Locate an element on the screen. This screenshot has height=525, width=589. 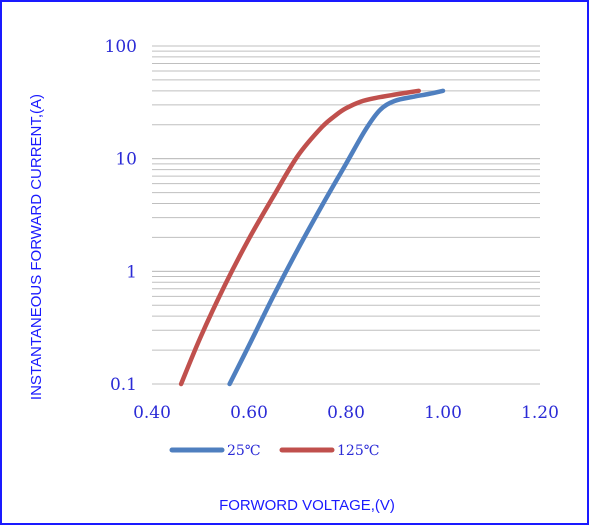
legend-label-125c: 125℃ is located at coordinates (358, 451).